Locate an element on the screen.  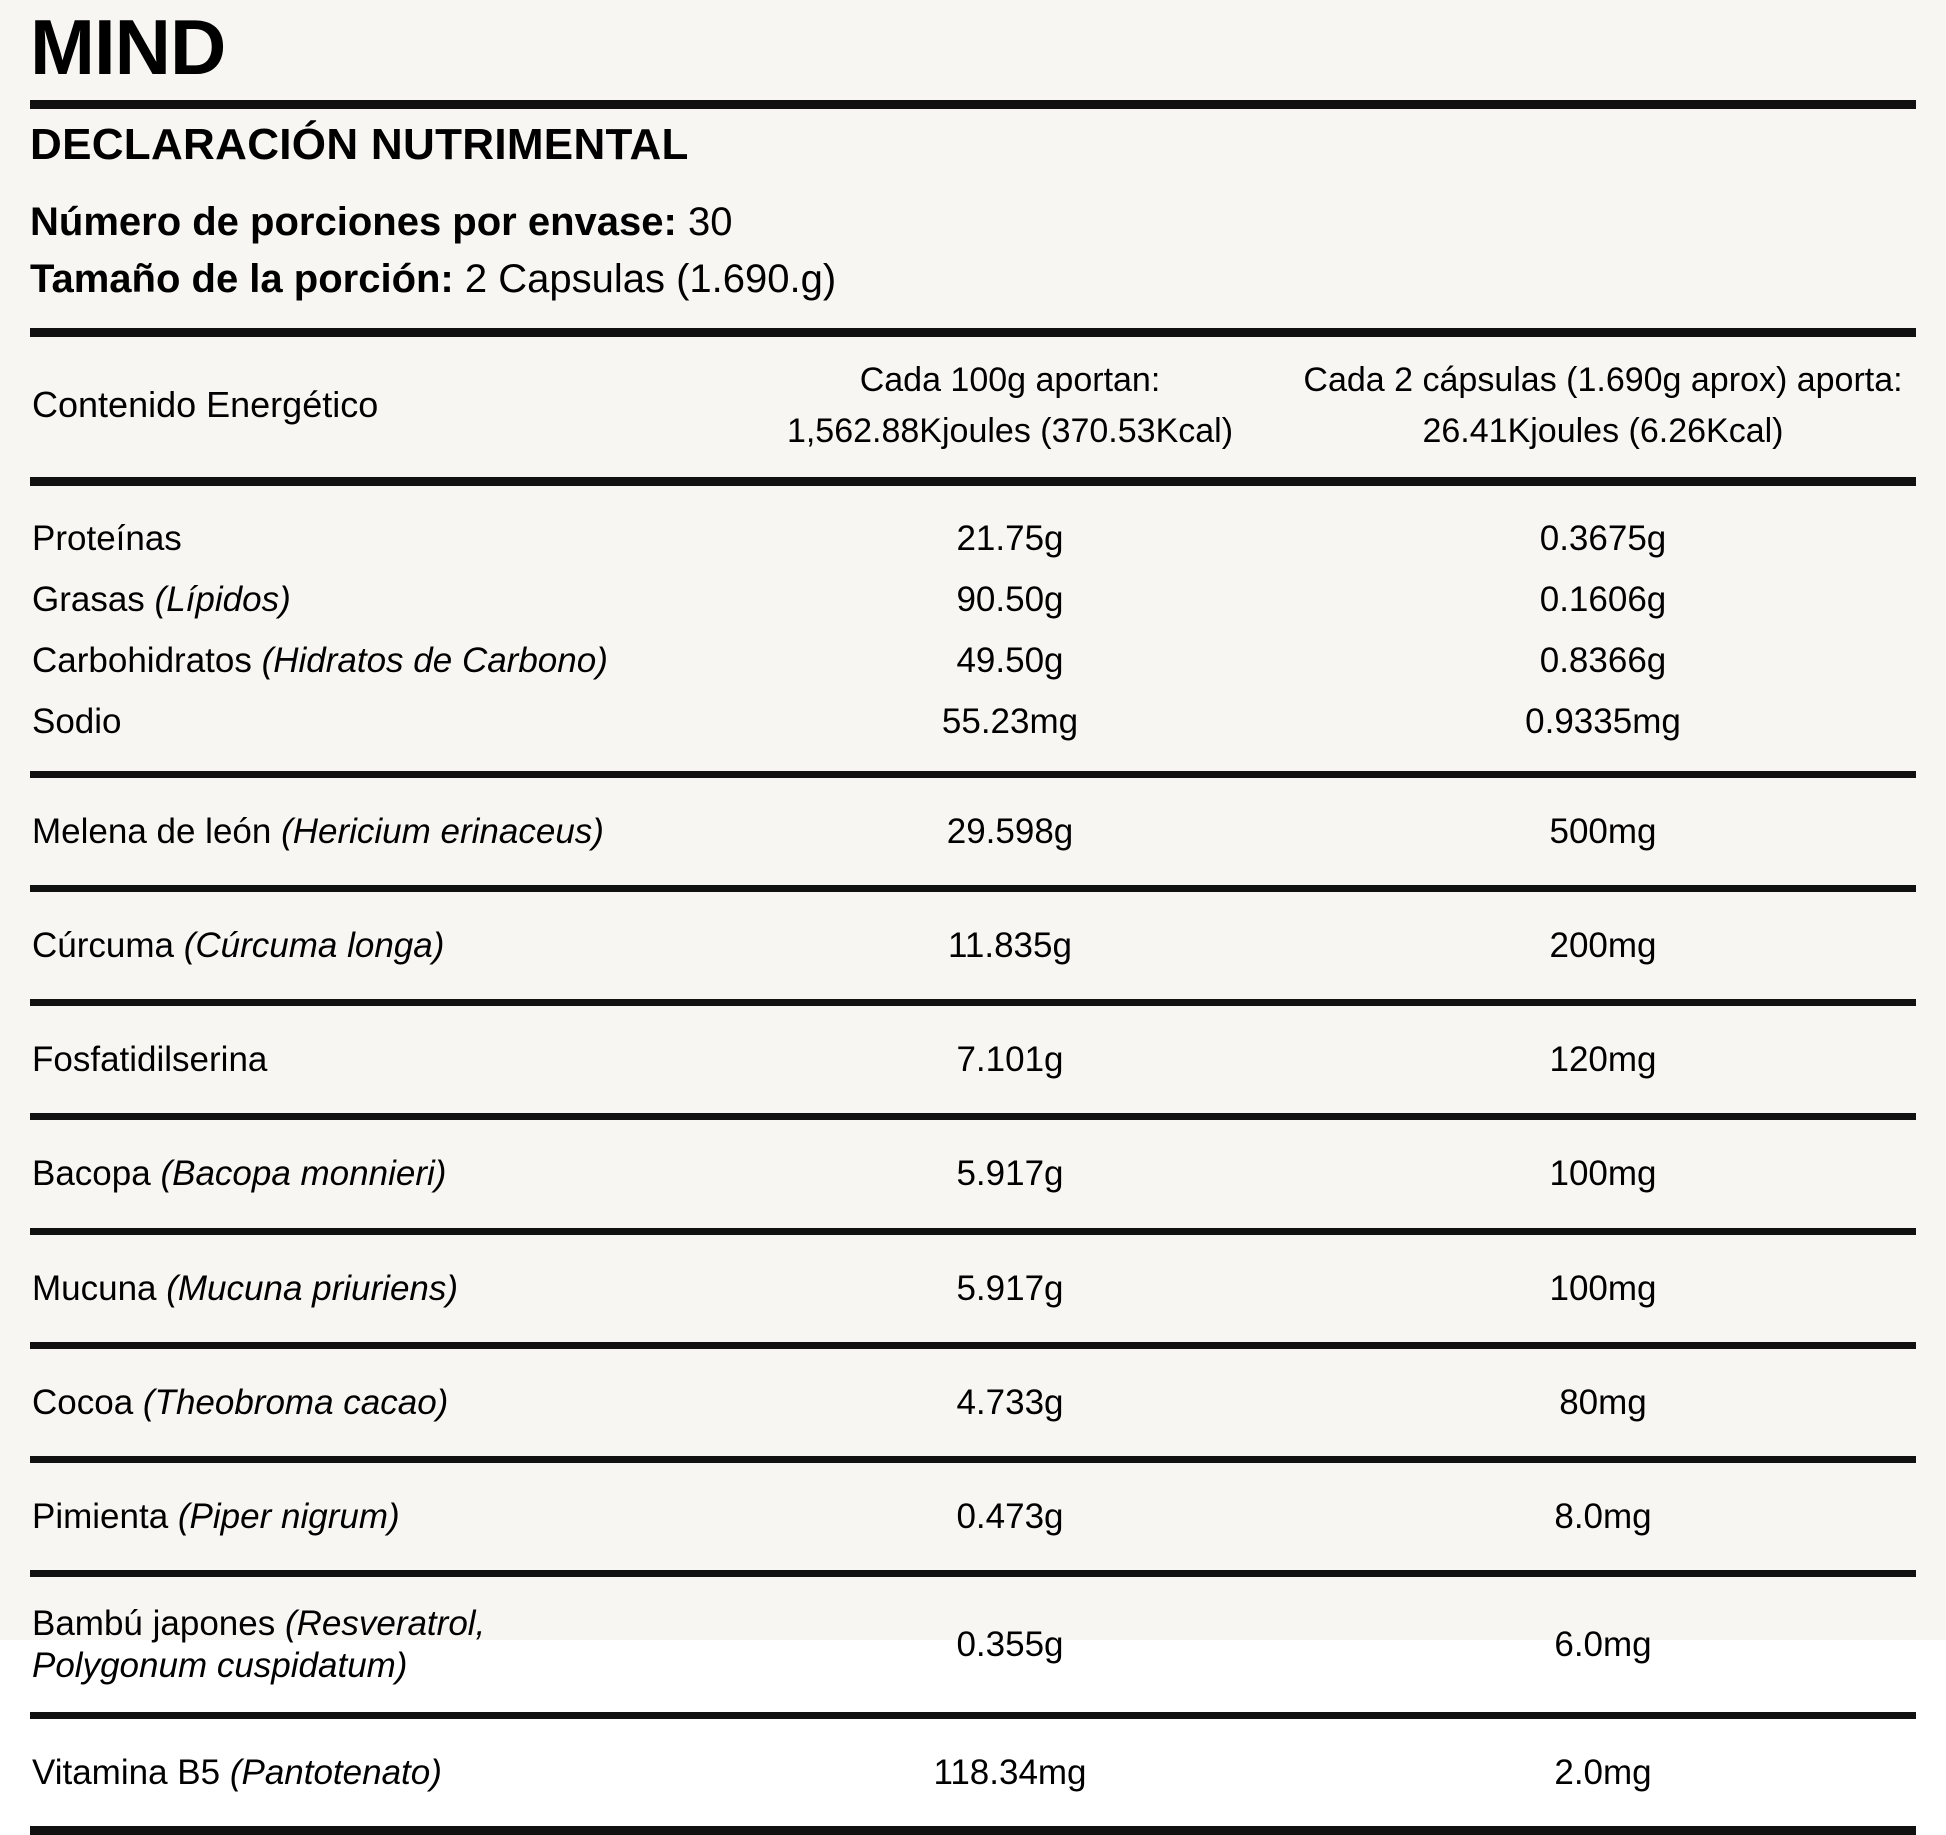
table-row: Proteínas 21.75g 0.3675g is located at coordinates (973, 538).